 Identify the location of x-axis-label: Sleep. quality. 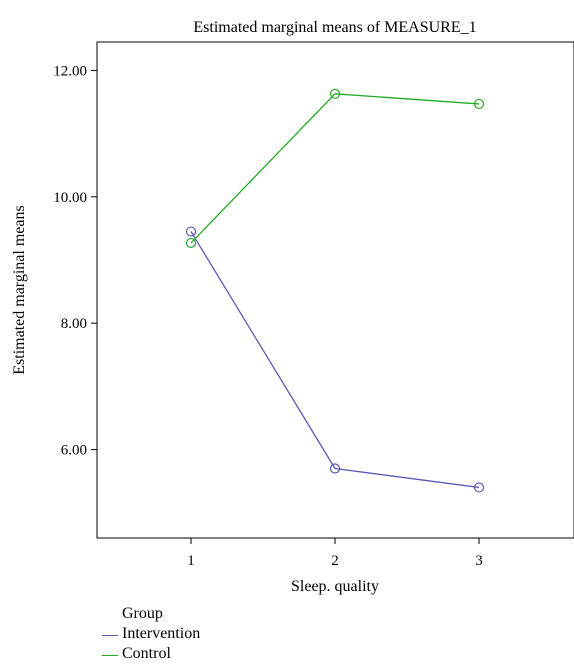
(335, 586).